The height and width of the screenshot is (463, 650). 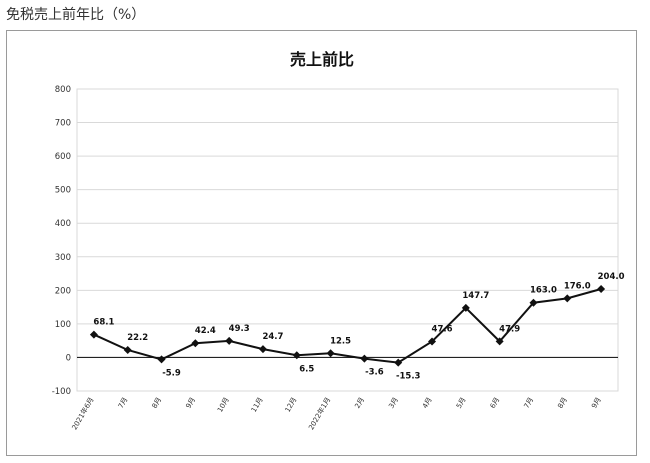 What do you see at coordinates (306, 369) in the screenshot?
I see `data-label: 6.5` at bounding box center [306, 369].